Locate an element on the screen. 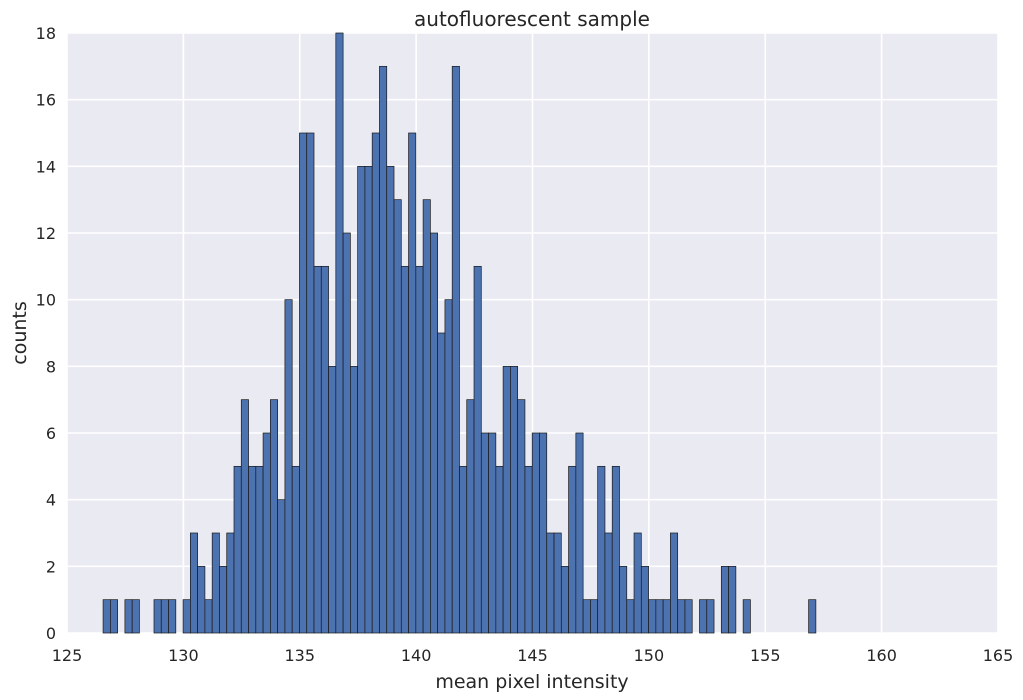  x-axis-label: mean pixel intensity is located at coordinates (531, 682).